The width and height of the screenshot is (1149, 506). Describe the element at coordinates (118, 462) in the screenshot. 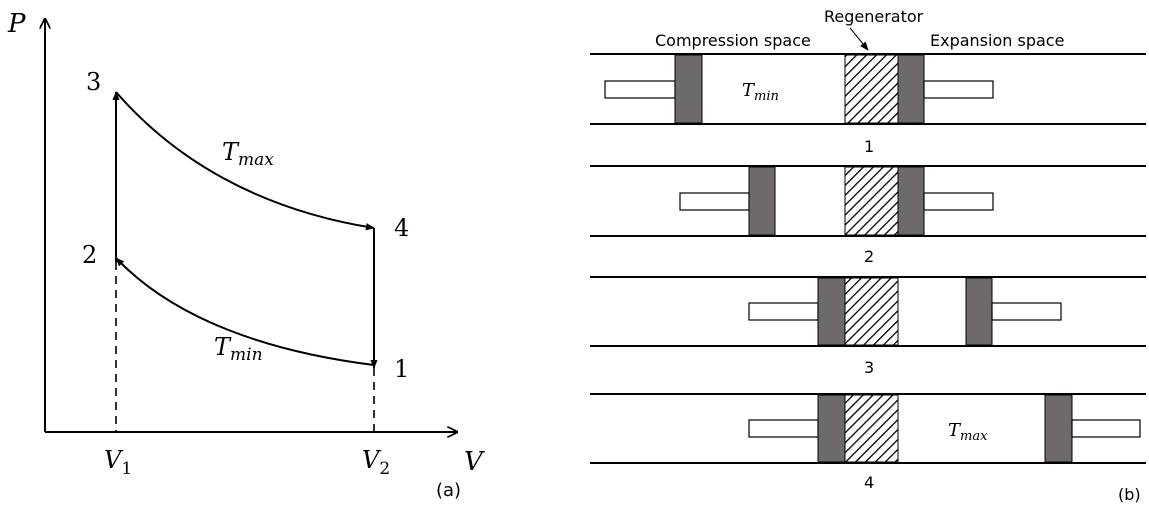

I see `v1-label: V1` at that location.